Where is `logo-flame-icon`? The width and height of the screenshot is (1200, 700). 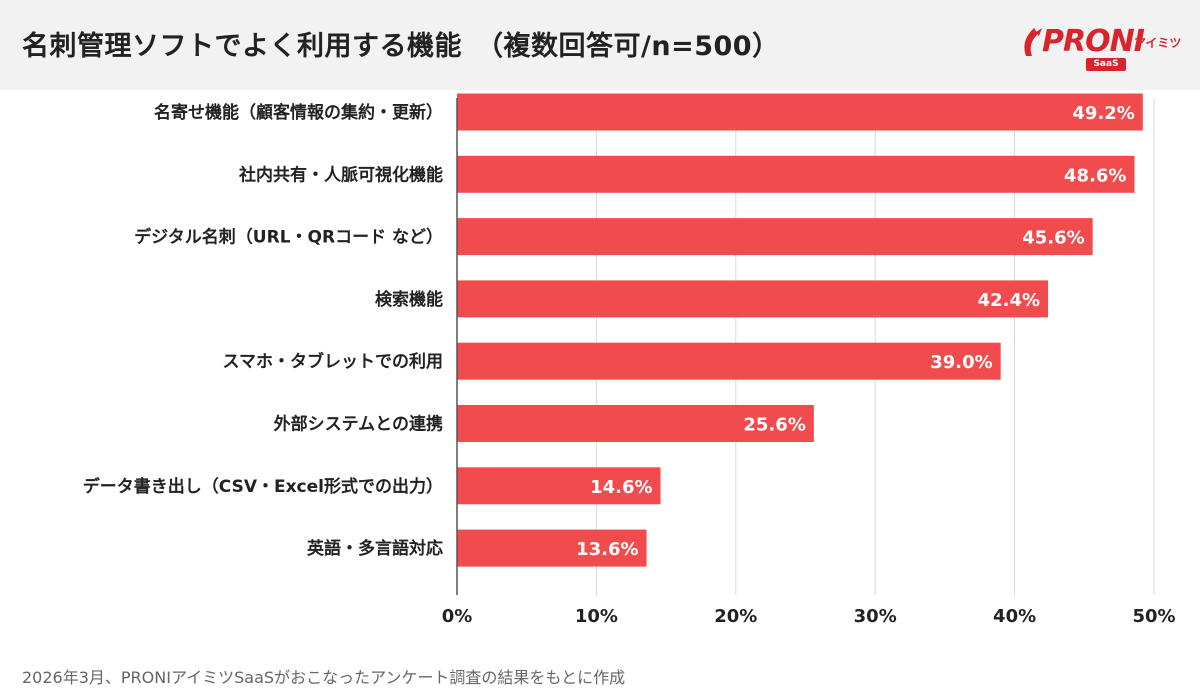 logo-flame-icon is located at coordinates (1033, 42).